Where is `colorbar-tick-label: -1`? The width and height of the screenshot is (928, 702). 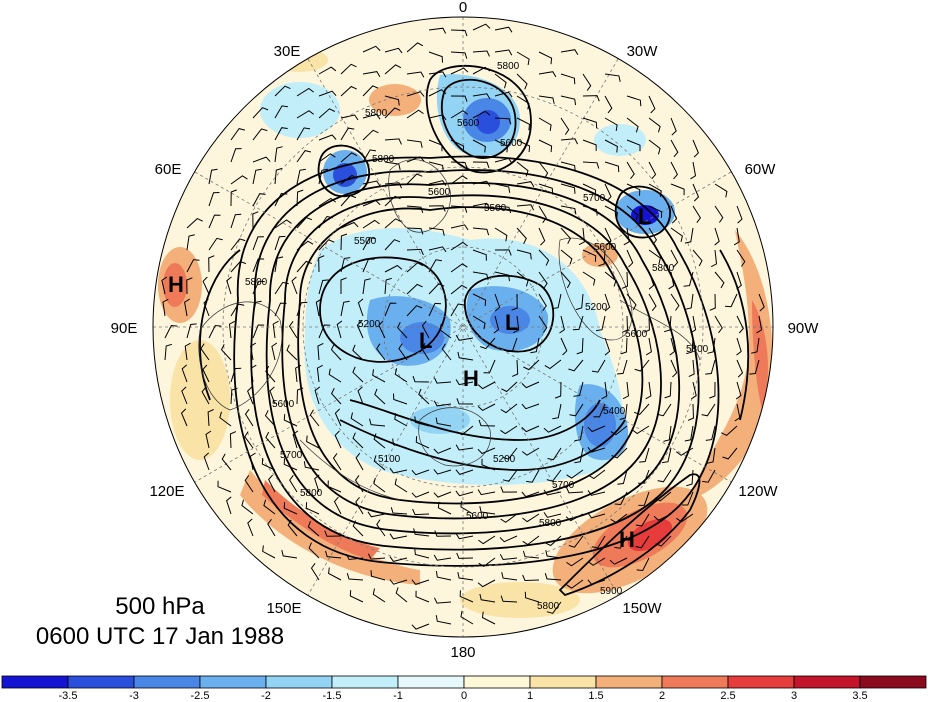 colorbar-tick-label: -1 is located at coordinates (398, 696).